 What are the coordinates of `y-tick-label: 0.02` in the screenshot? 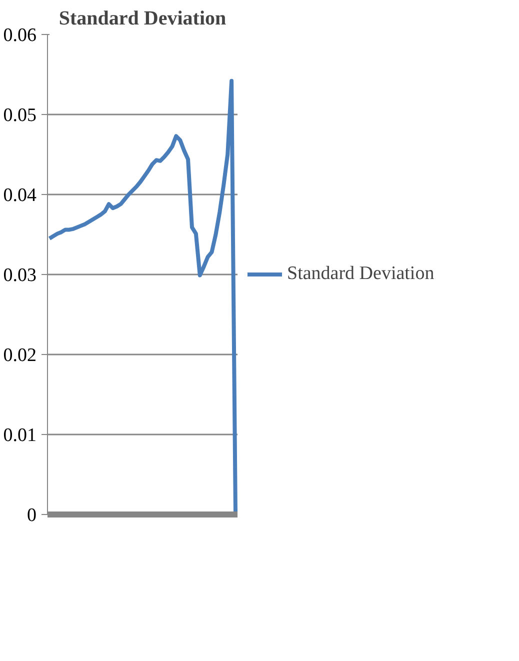 It's located at (19, 355).